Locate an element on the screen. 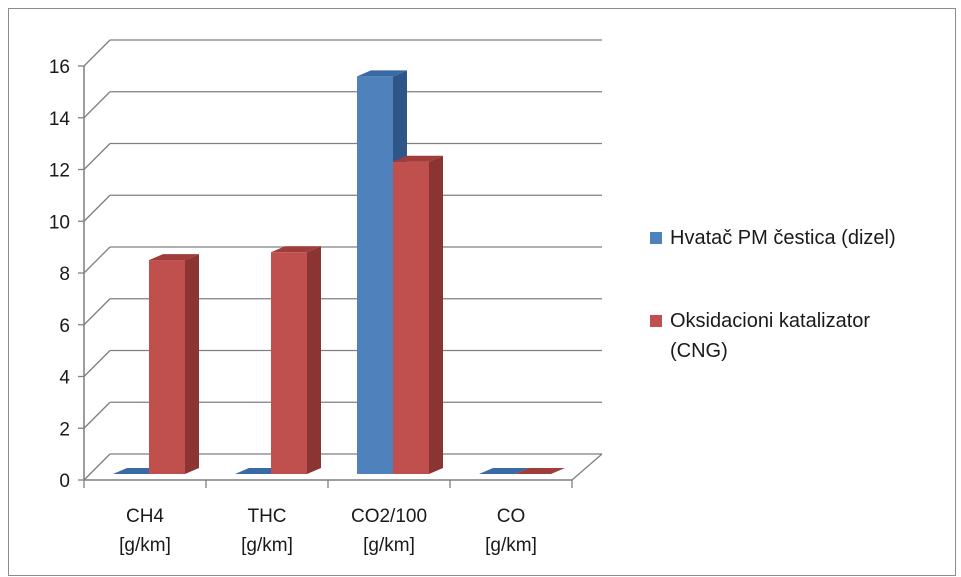 The image size is (961, 577). legend-item: Hvatač PM čestica (dizel) is located at coordinates (773, 238).